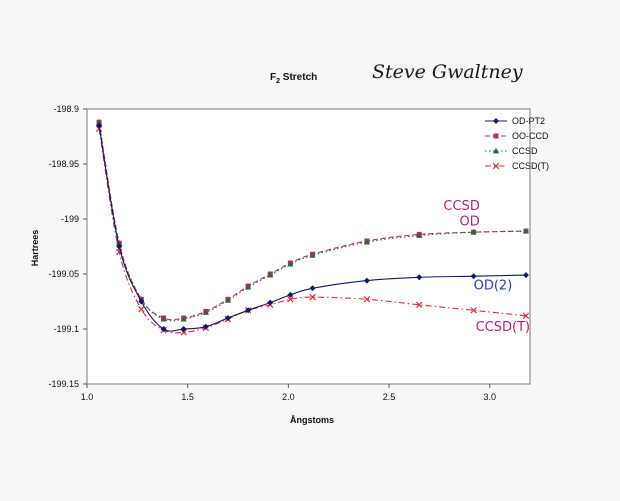 This screenshot has width=620, height=501. What do you see at coordinates (35, 248) in the screenshot?
I see `y-axis-title: Hartrees` at bounding box center [35, 248].